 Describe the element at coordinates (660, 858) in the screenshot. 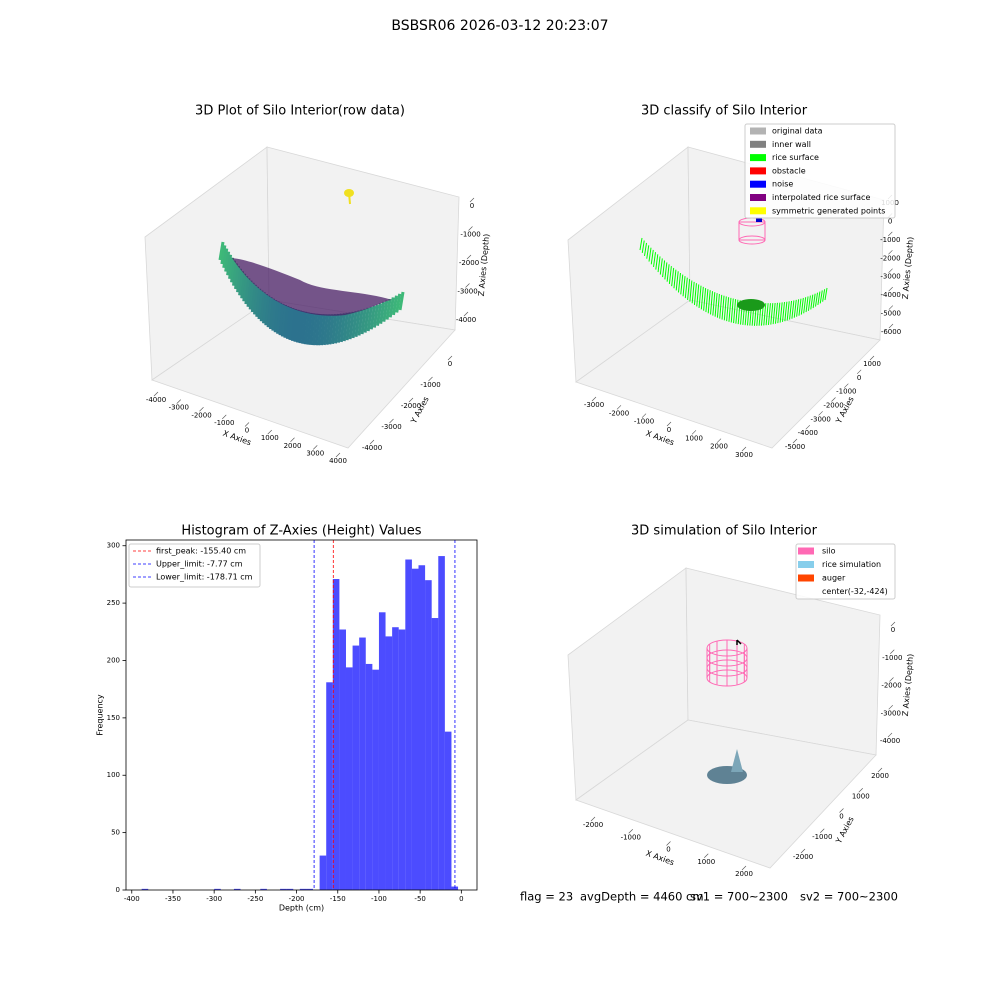

I see `x-axis-label: X Axies` at that location.